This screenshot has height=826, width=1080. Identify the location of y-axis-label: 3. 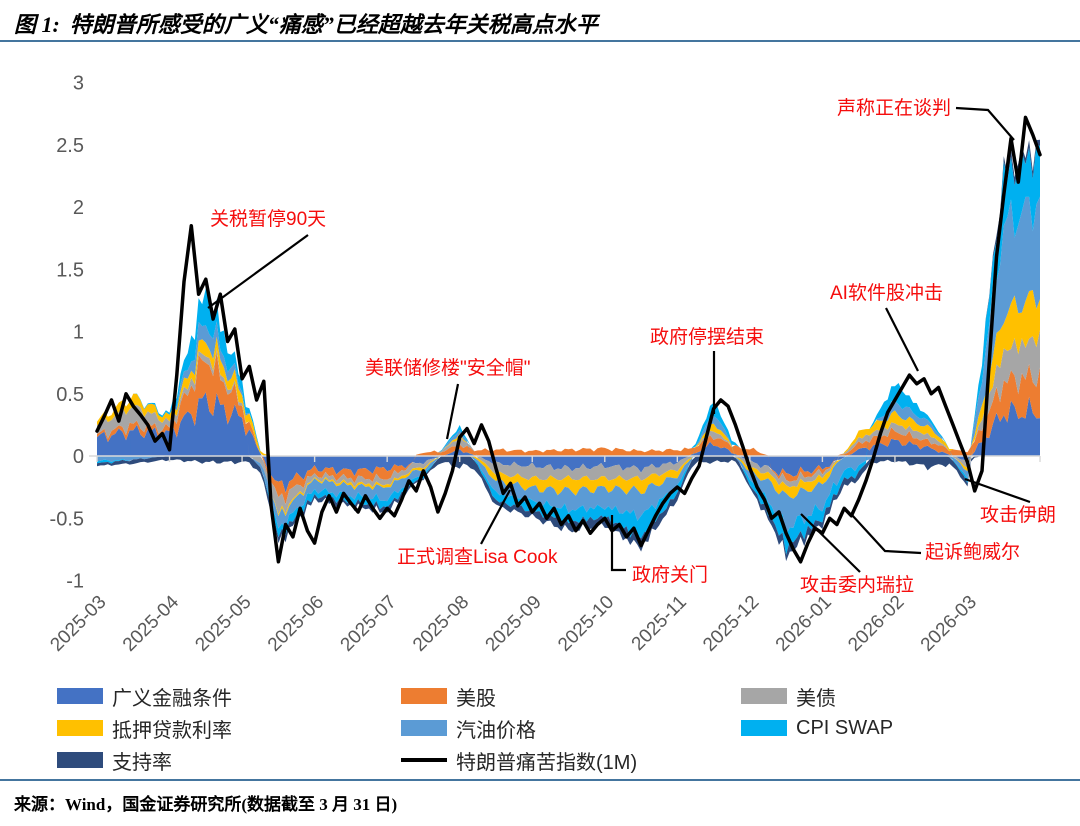
(78, 84).